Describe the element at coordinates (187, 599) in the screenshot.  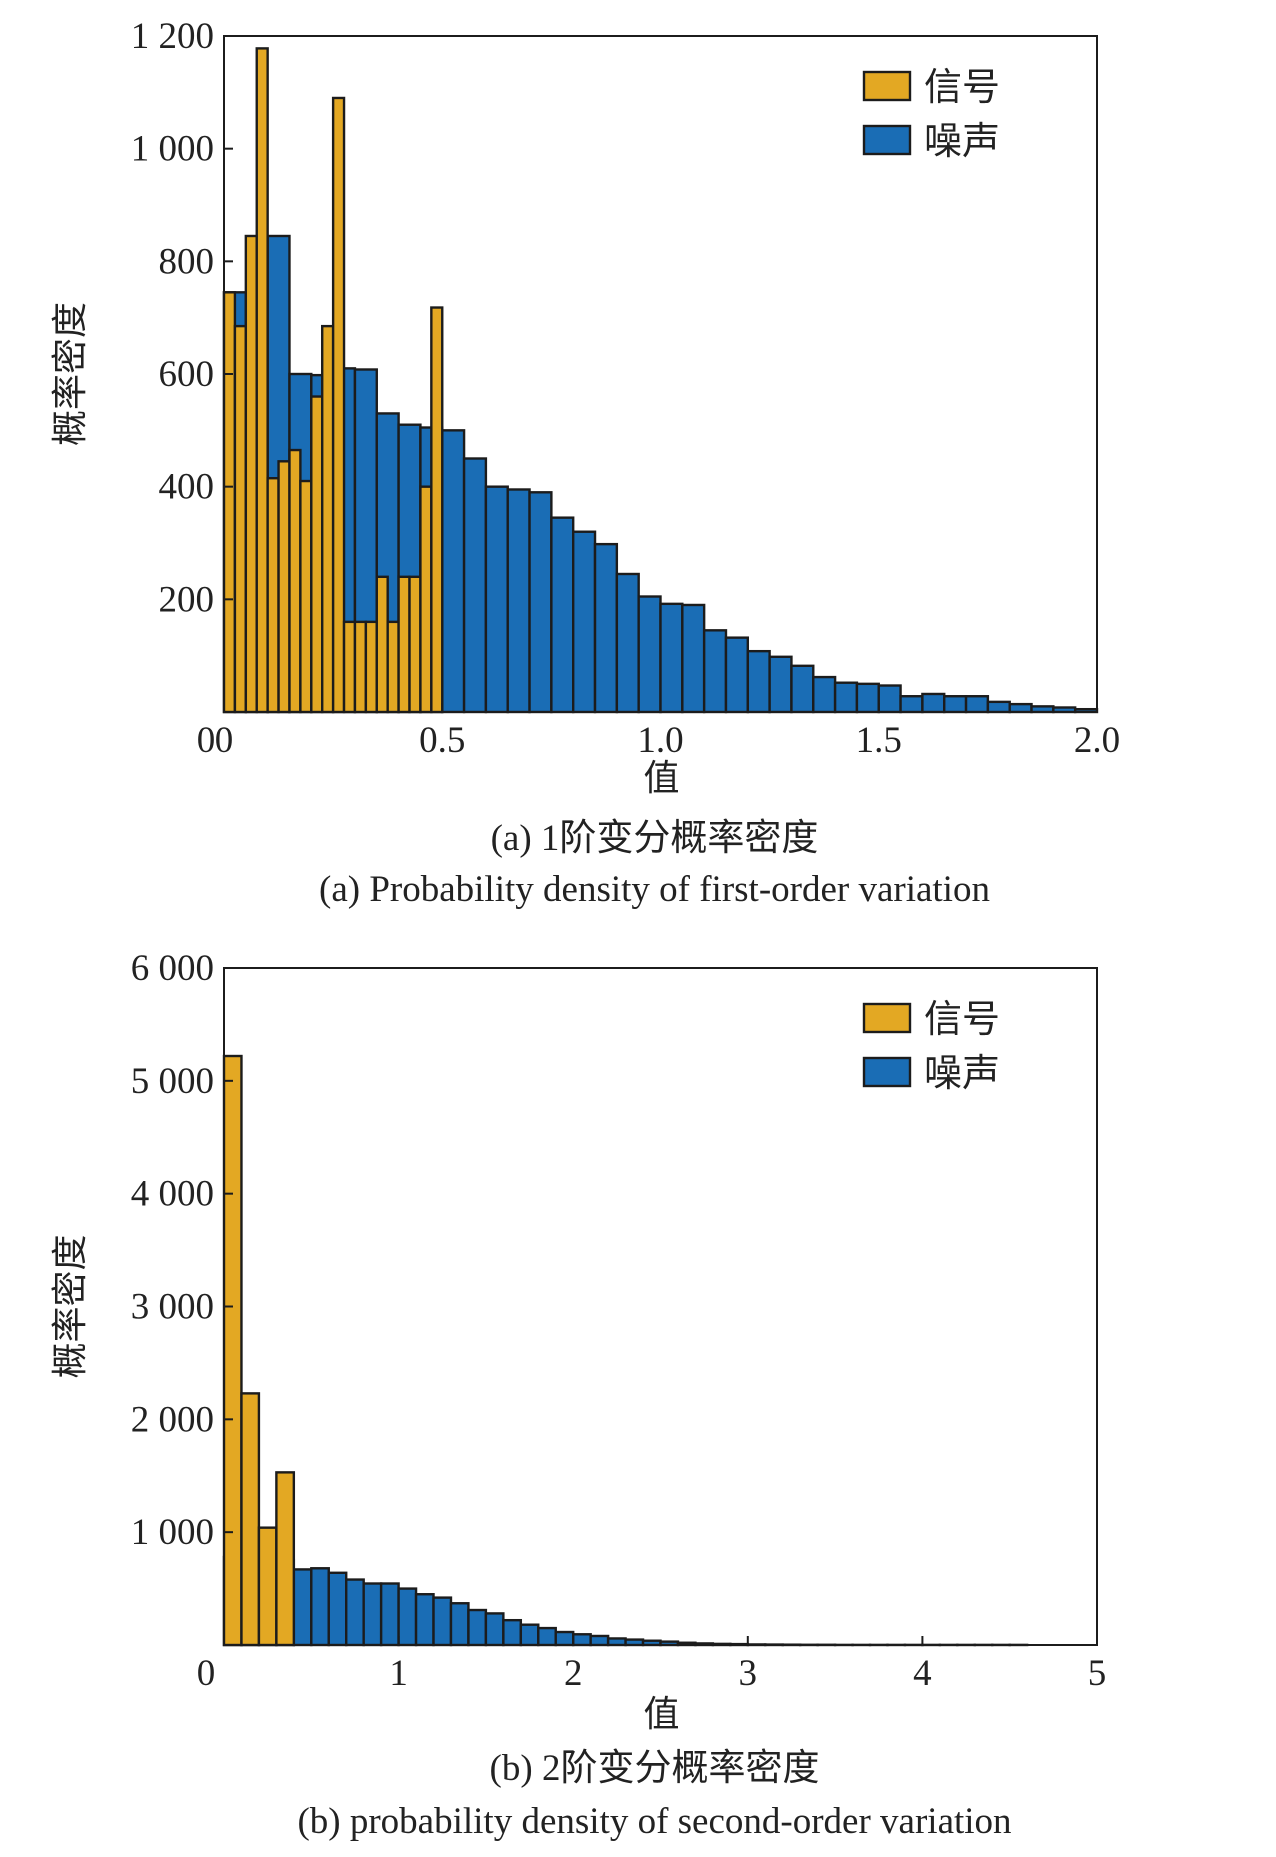
I see `y-tick-label: 200` at that location.